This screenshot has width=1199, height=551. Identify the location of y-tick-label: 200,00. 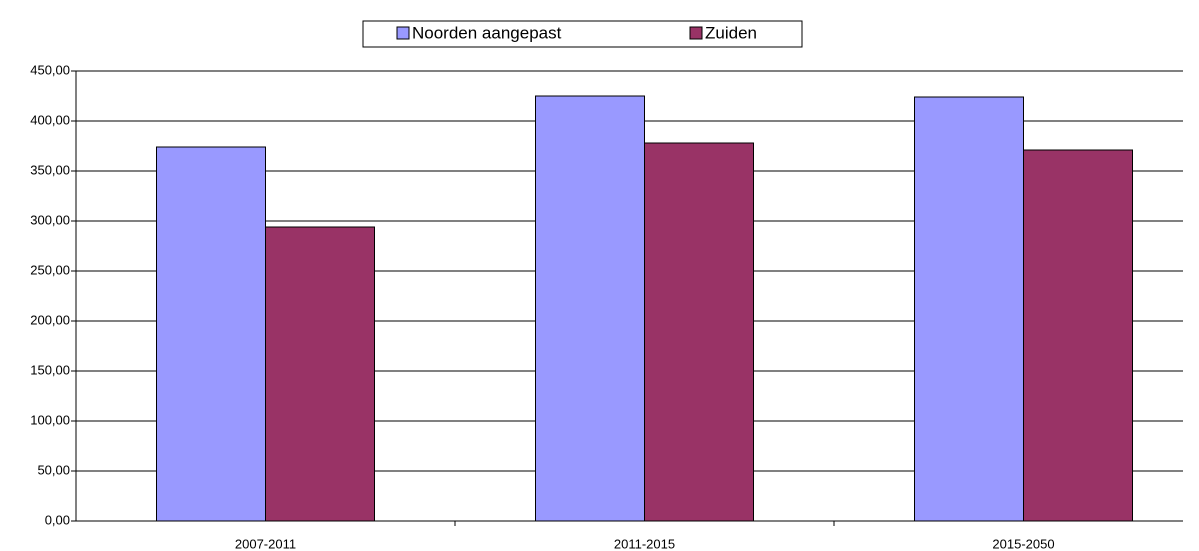
(50, 319).